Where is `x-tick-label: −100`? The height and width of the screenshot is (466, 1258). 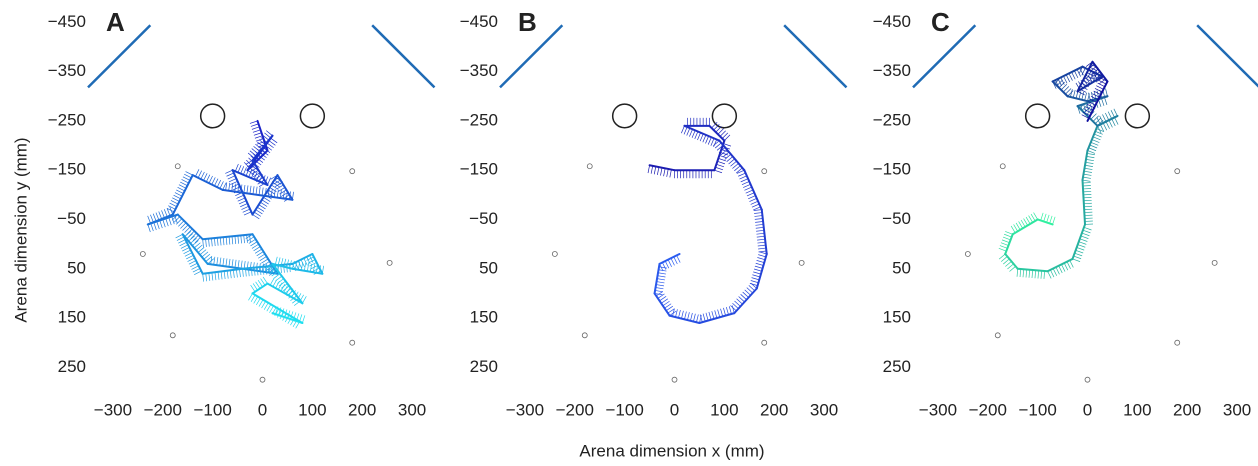 x-tick-label: −100 is located at coordinates (1037, 409).